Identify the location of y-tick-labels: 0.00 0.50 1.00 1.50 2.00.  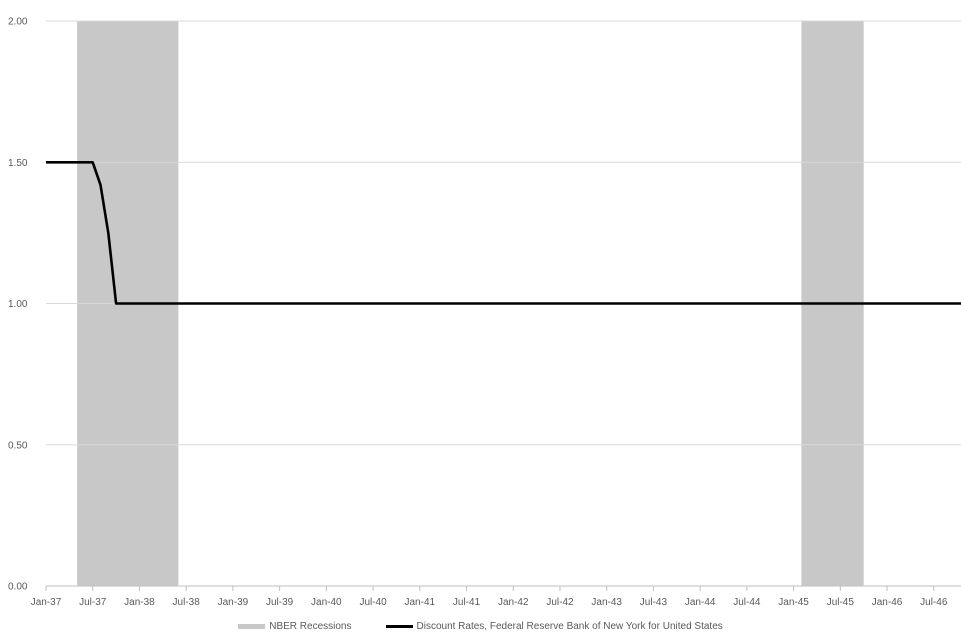
(18, 305).